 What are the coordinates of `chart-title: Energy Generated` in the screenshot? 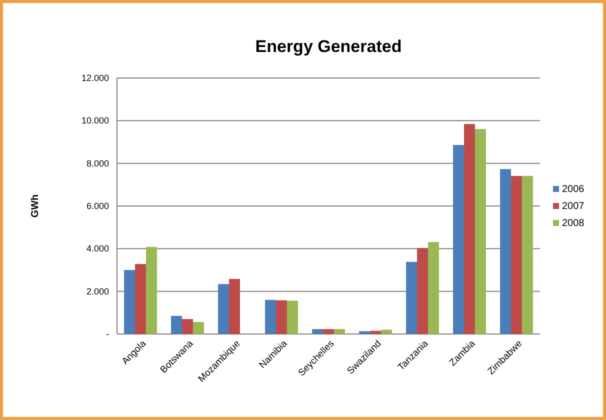 It's located at (328, 46).